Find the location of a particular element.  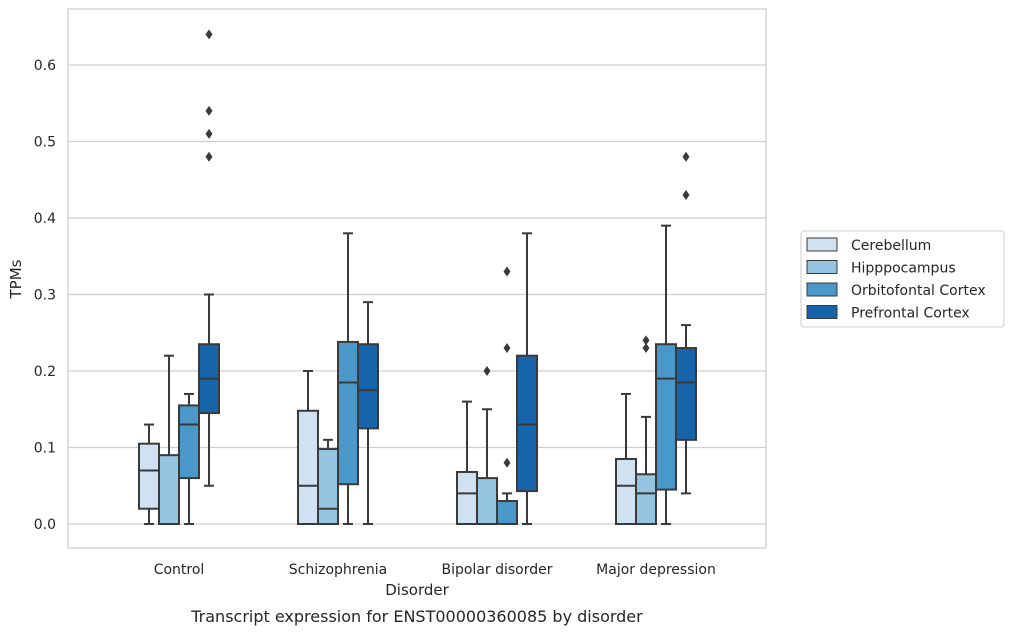

y-tick-label: 0.5 is located at coordinates (45, 143).